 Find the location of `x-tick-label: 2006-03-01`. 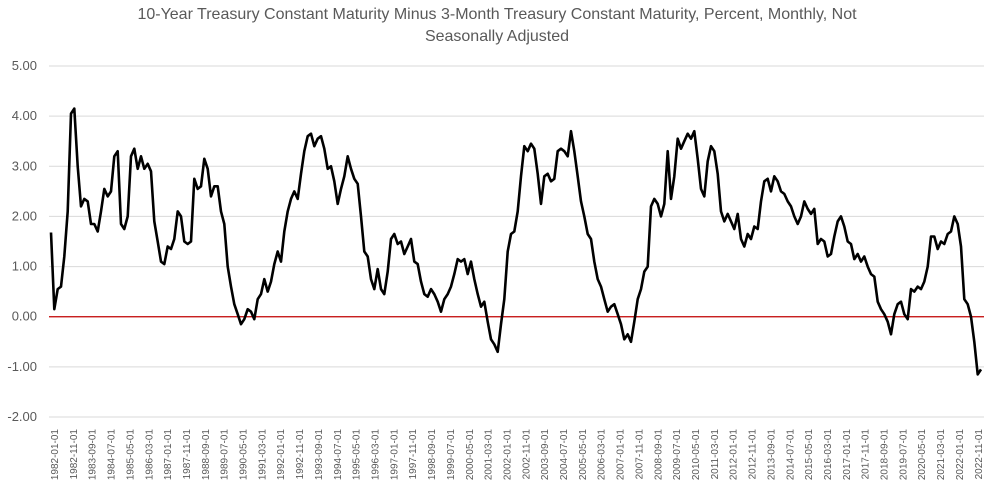

x-tick-label: 2006-03-01 is located at coordinates (602, 455).